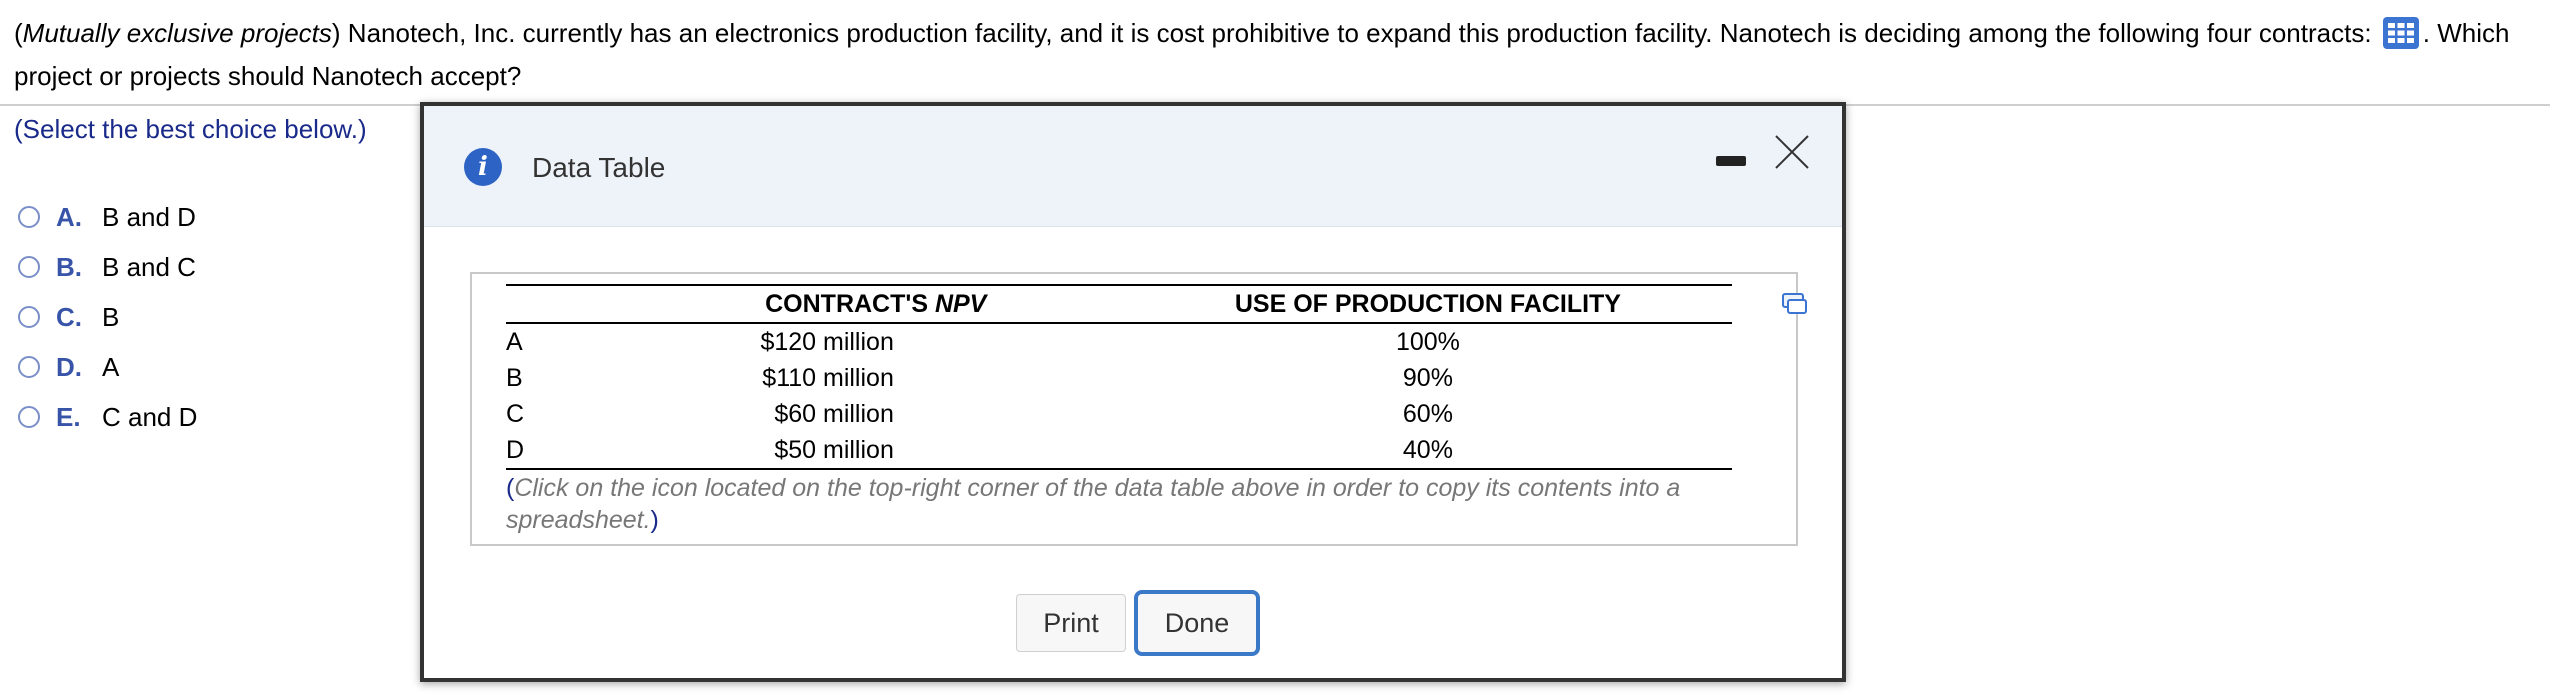 Image resolution: width=2550 pixels, height=700 pixels. I want to click on contract-name: C, so click(515, 413).